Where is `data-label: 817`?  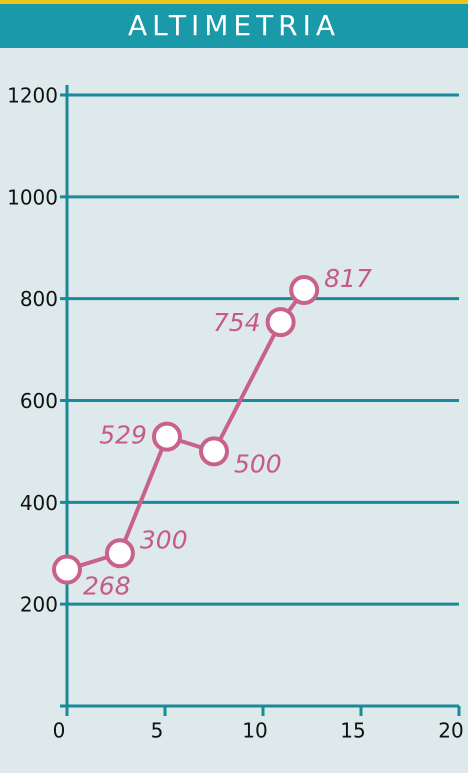 data-label: 817 is located at coordinates (348, 278).